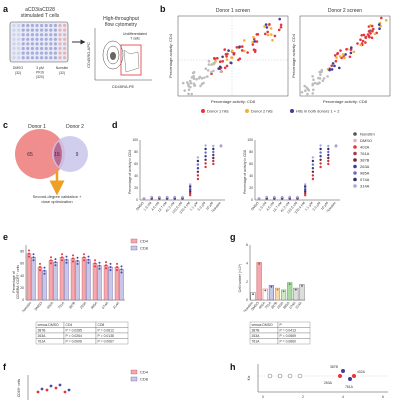  What do you see at coordinates (72, 305) in the screenshot?
I see `e-xtick: 387B` at bounding box center [72, 305].